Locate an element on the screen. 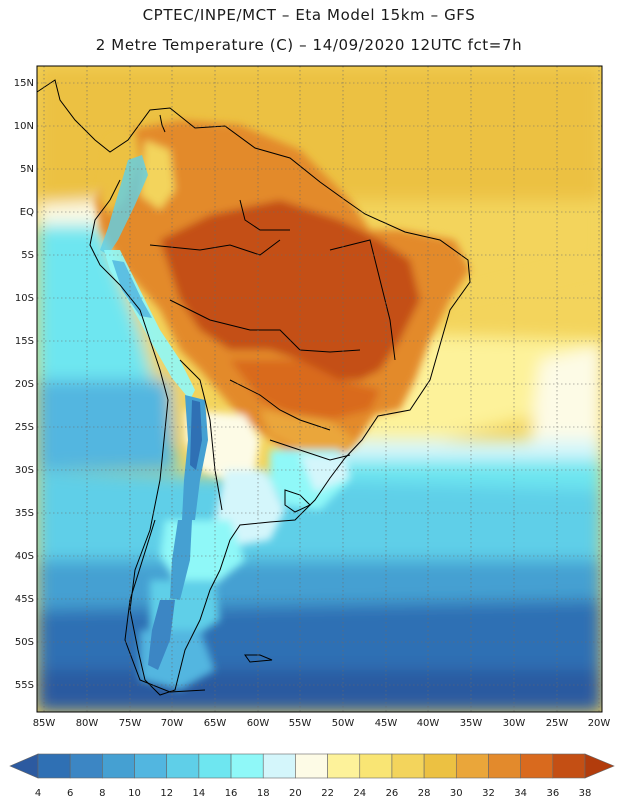  colorbar-label: 20 is located at coordinates (295, 793).